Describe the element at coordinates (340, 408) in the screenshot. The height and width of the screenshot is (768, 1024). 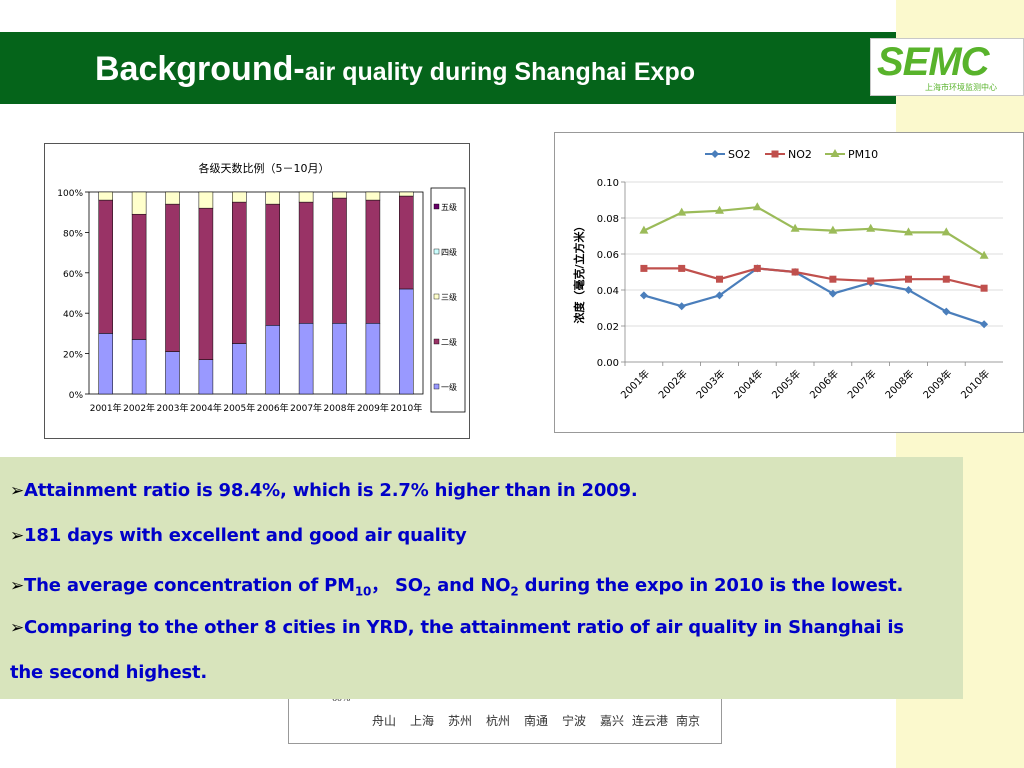
I see `bar-x-tick-label: 2008年` at that location.